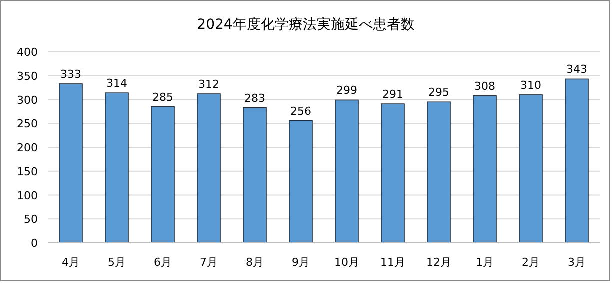  What do you see at coordinates (306, 25) in the screenshot?
I see `chart-title: 2024年度化学療法実施延べ患者数` at bounding box center [306, 25].